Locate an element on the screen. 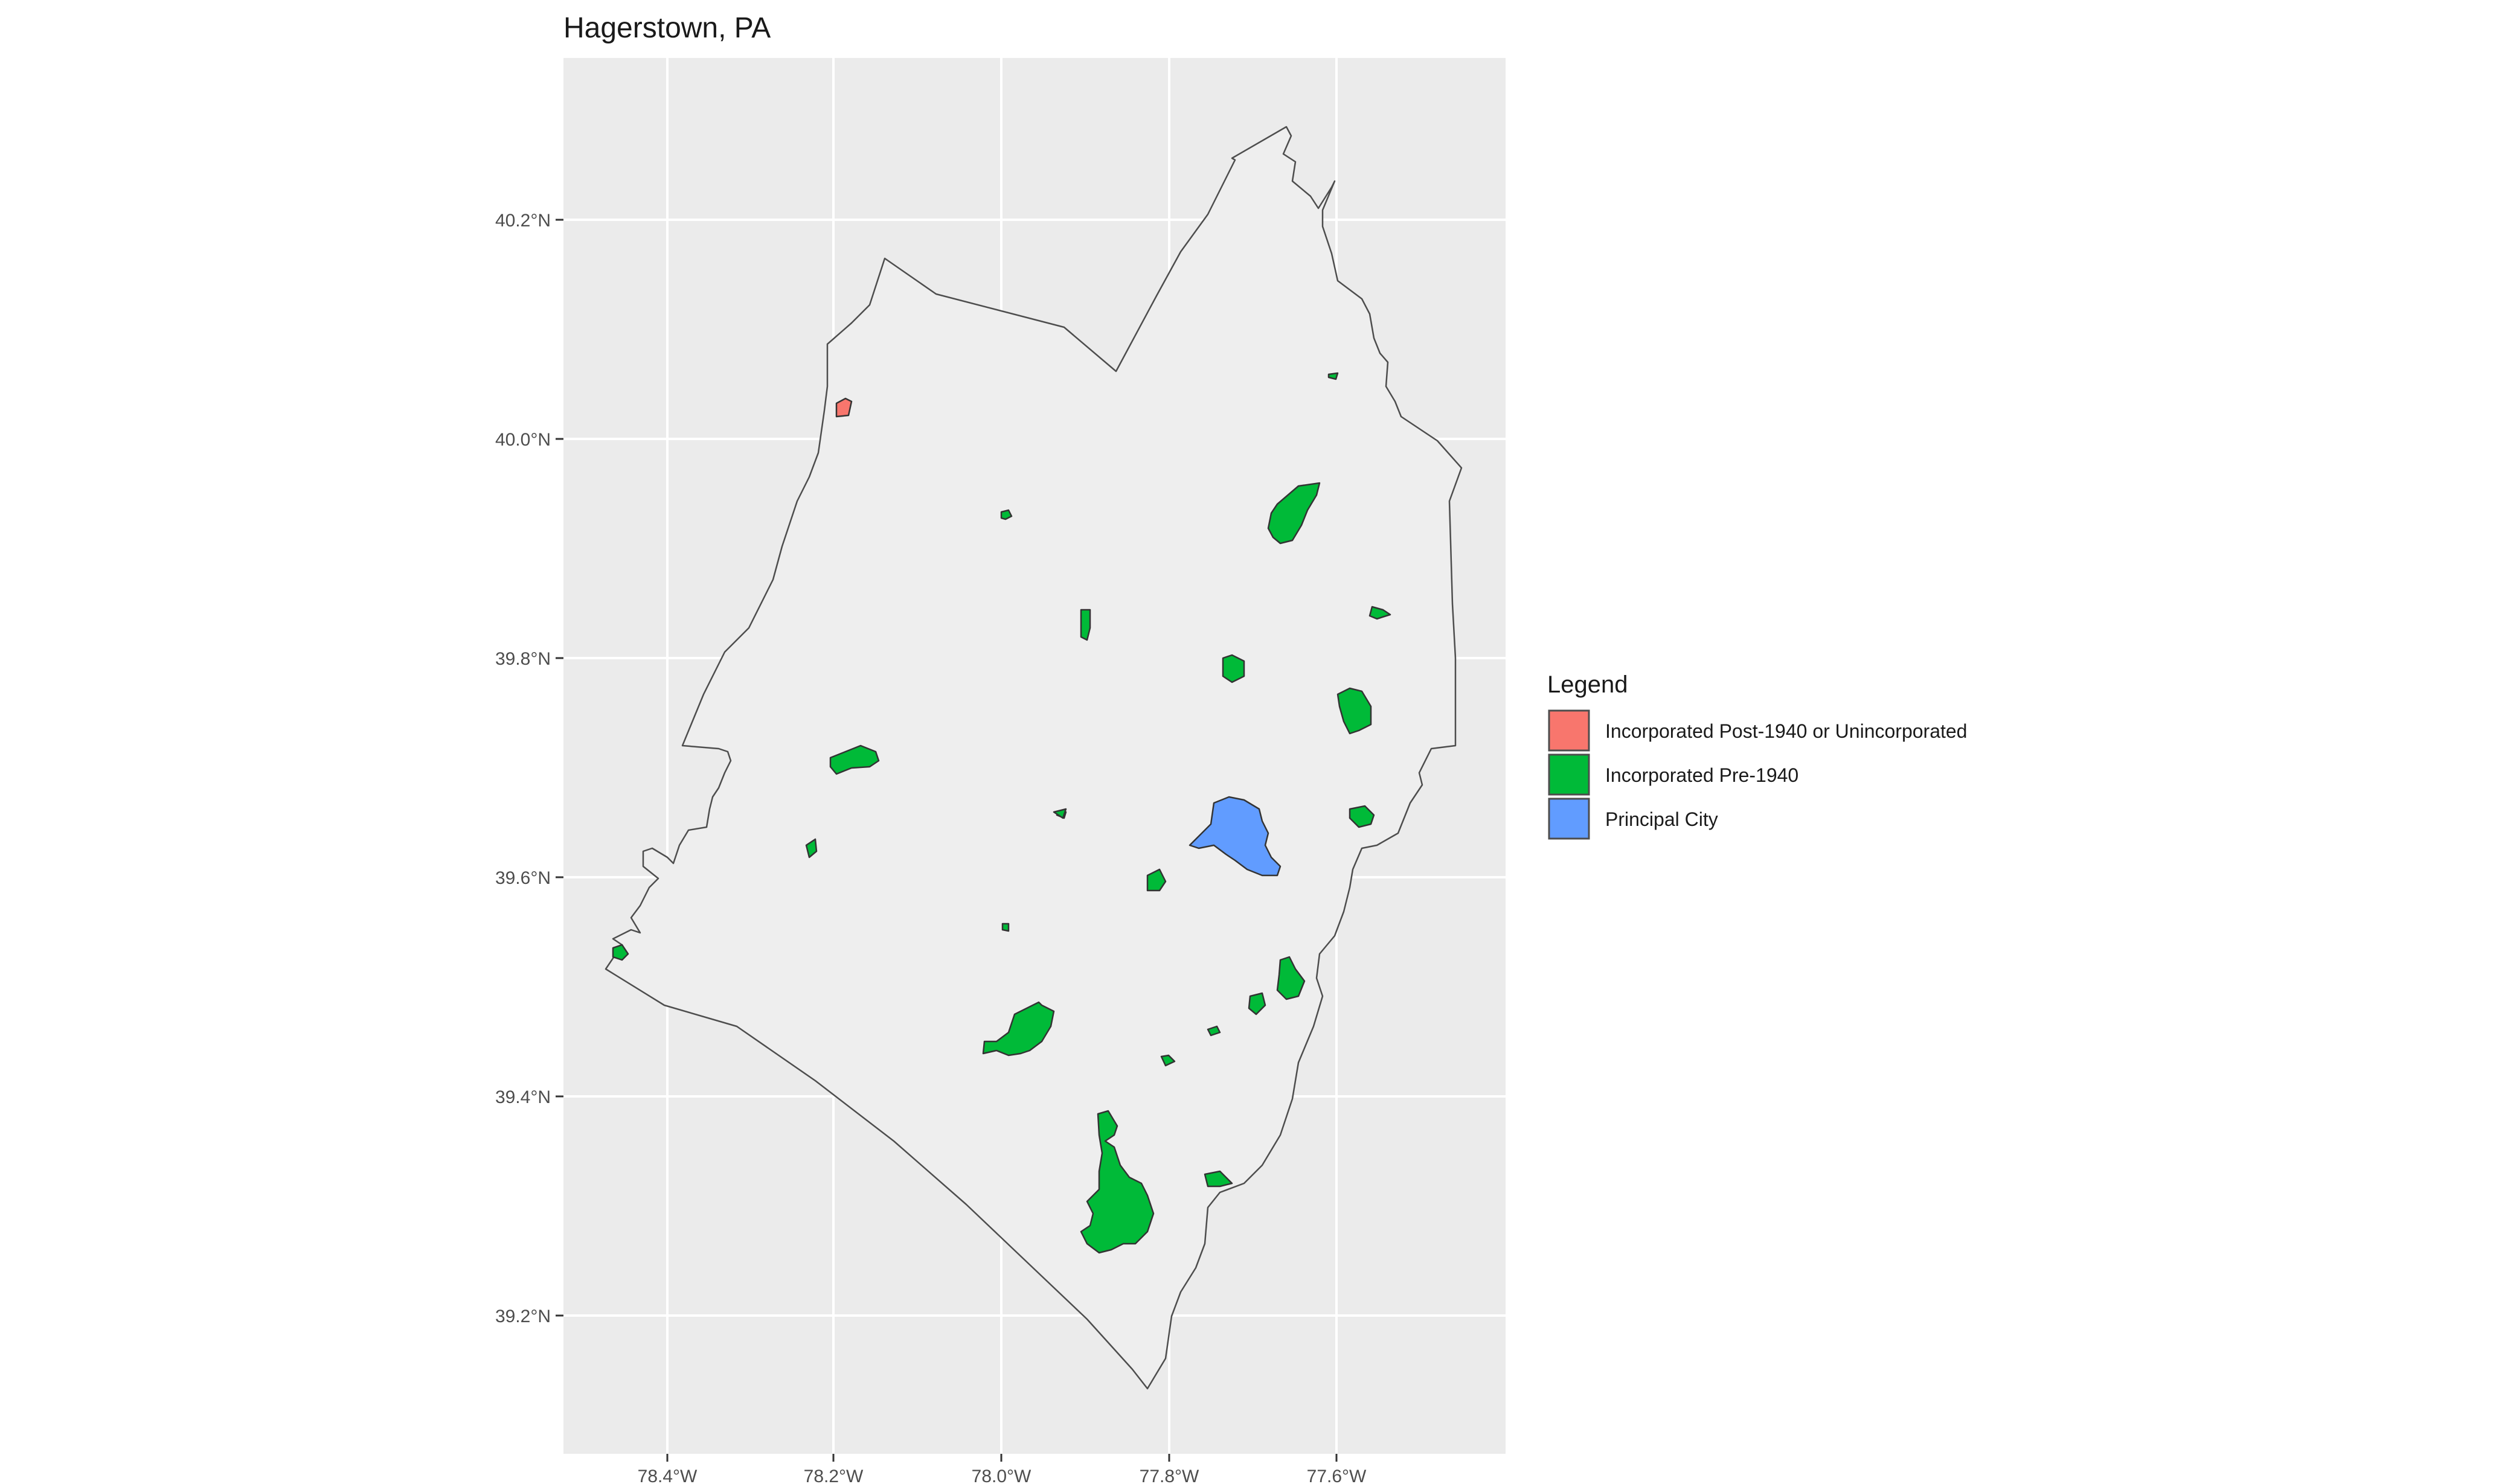 Image resolution: width=2496 pixels, height=1484 pixels. x-tick-label: 78.4°W is located at coordinates (668, 1475).